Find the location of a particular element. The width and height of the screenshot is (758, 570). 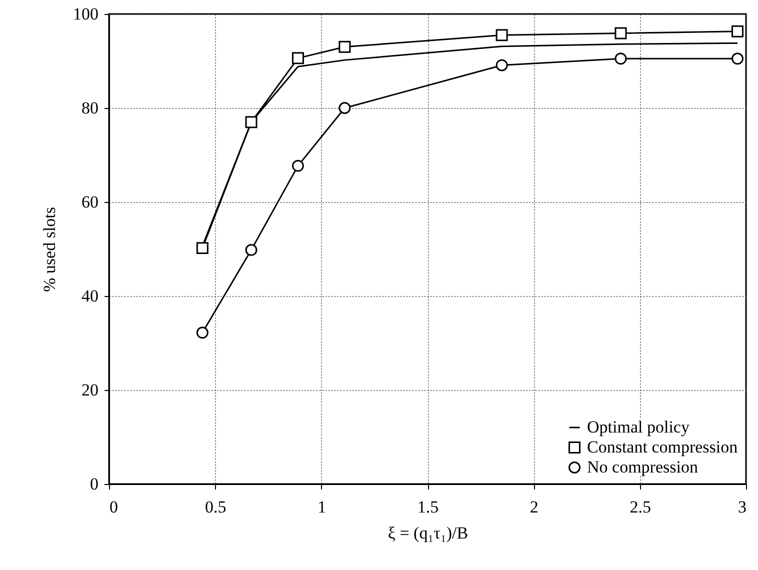

y-tick-label: 40 is located at coordinates (90, 296).